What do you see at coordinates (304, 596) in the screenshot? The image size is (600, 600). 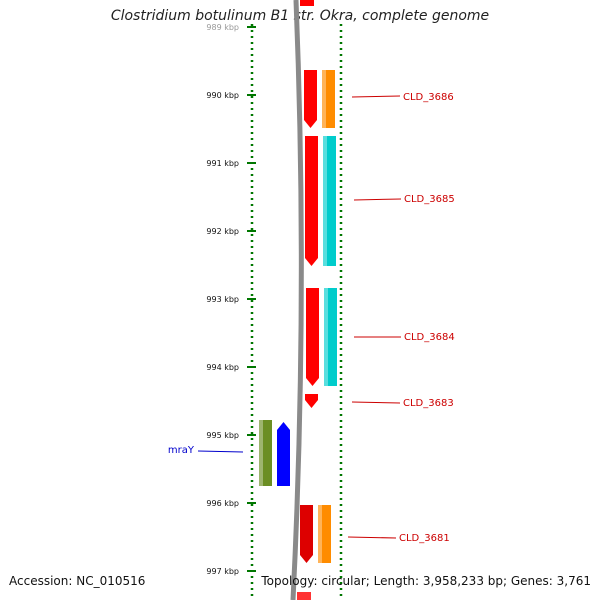 I see `backbone-marker-bottom` at bounding box center [304, 596].